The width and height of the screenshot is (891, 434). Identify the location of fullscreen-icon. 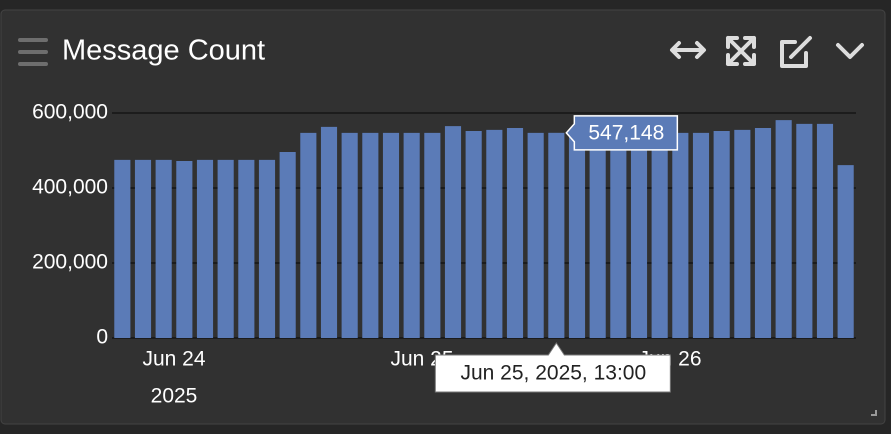
(741, 51).